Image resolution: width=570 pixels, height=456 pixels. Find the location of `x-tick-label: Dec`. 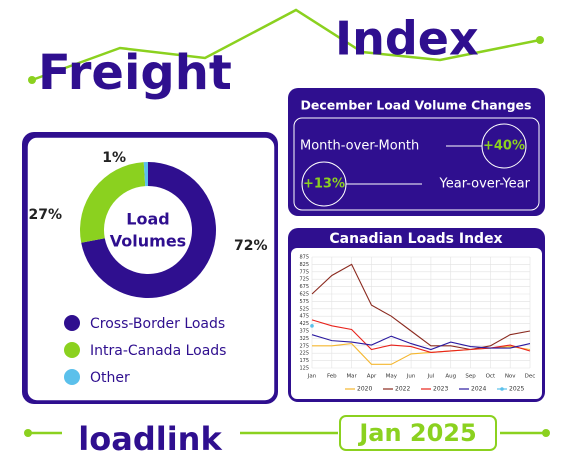

x-tick-label: Dec is located at coordinates (530, 377).